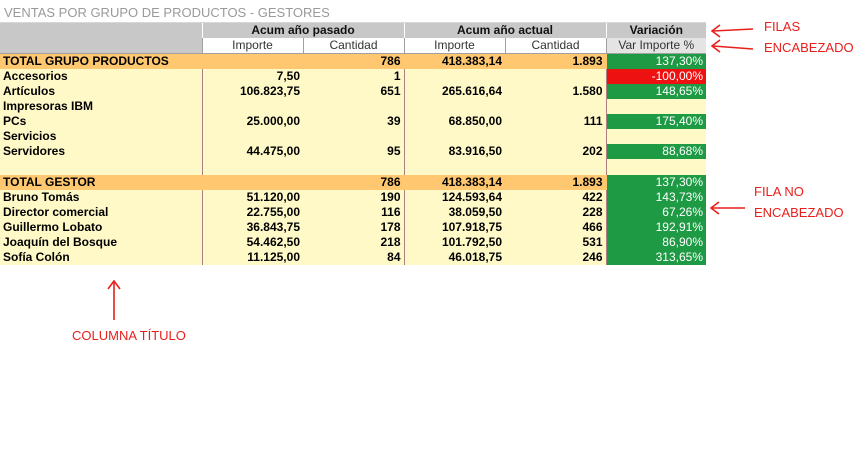  Describe the element at coordinates (302, 30) in the screenshot. I see `header-prev-year: Acum año pasado` at that location.